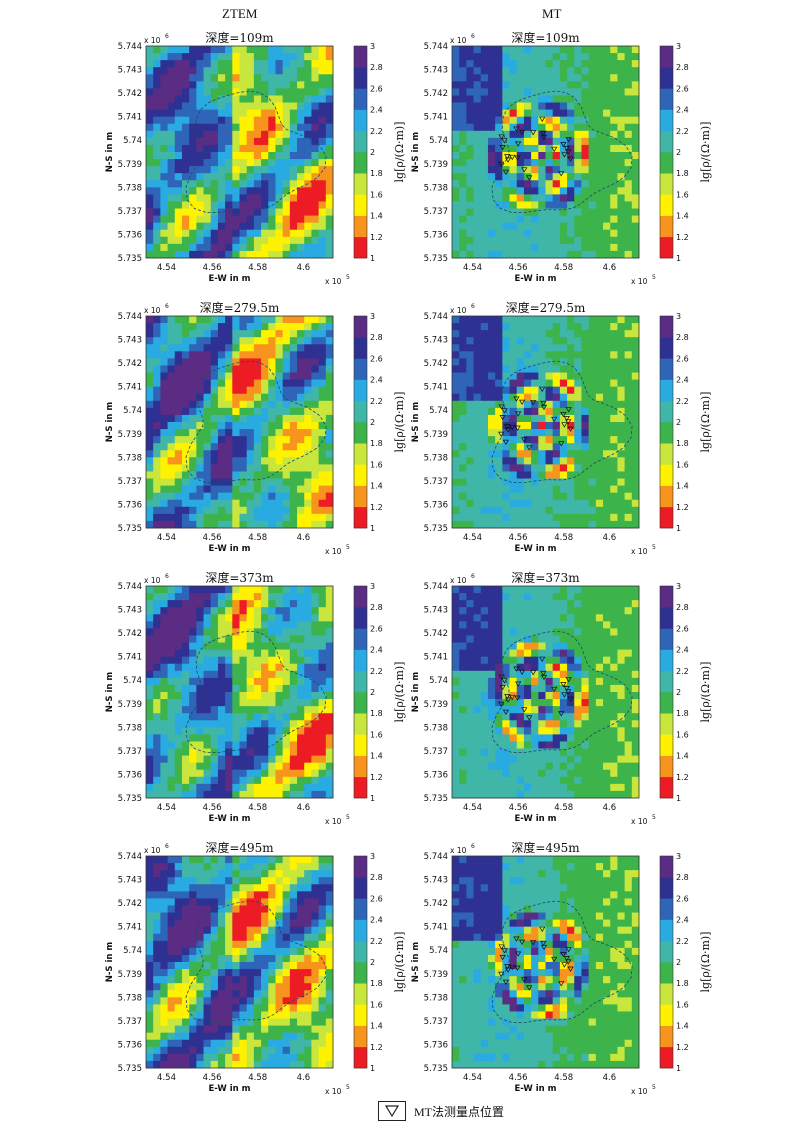 This screenshot has height=1129, width=800. Describe the element at coordinates (167, 846) in the screenshot. I see `y-exponent-power: 6` at that location.